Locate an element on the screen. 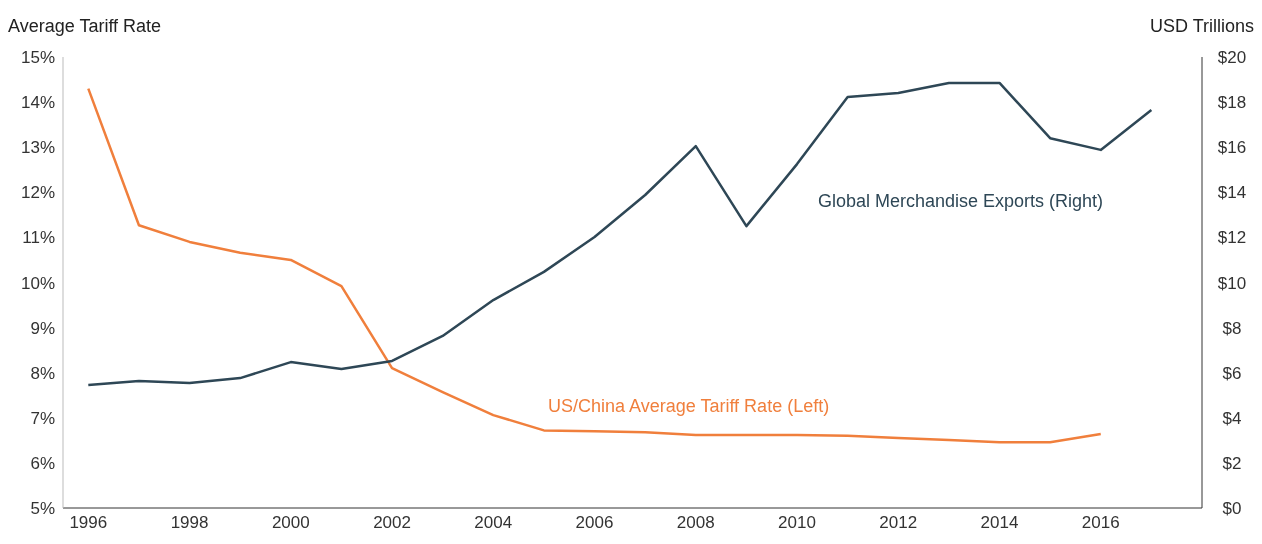  y-tick-label: 13% is located at coordinates (37, 148).